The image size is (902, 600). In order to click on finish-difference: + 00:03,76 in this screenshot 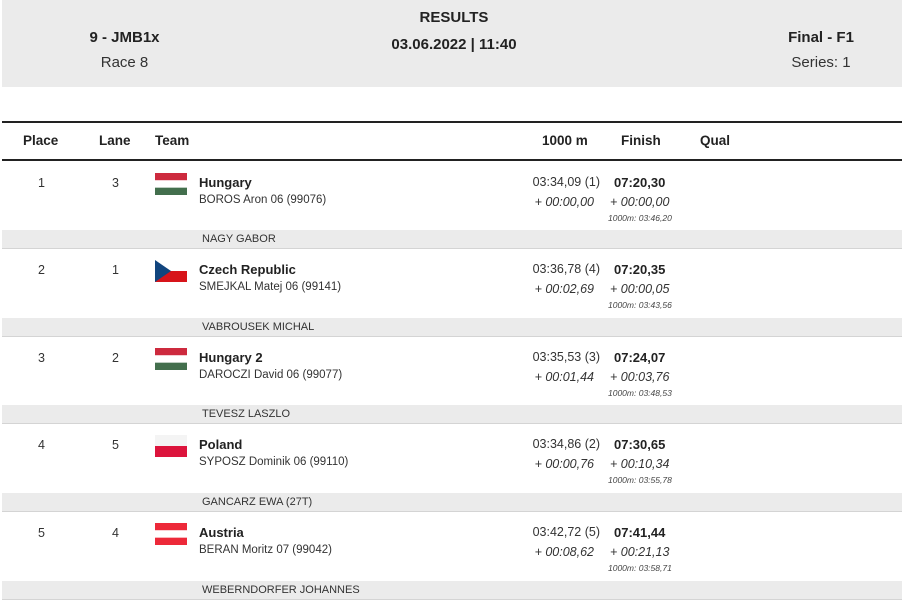, I will do `click(640, 377)`.